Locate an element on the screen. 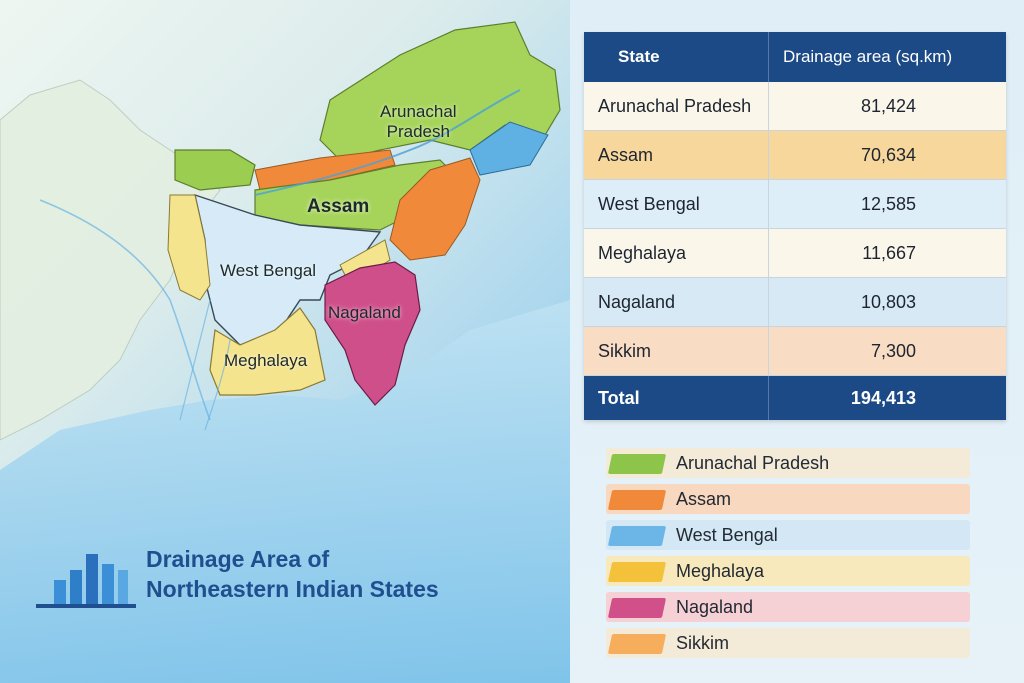 The height and width of the screenshot is (683, 1024). header-state: State is located at coordinates (676, 57).